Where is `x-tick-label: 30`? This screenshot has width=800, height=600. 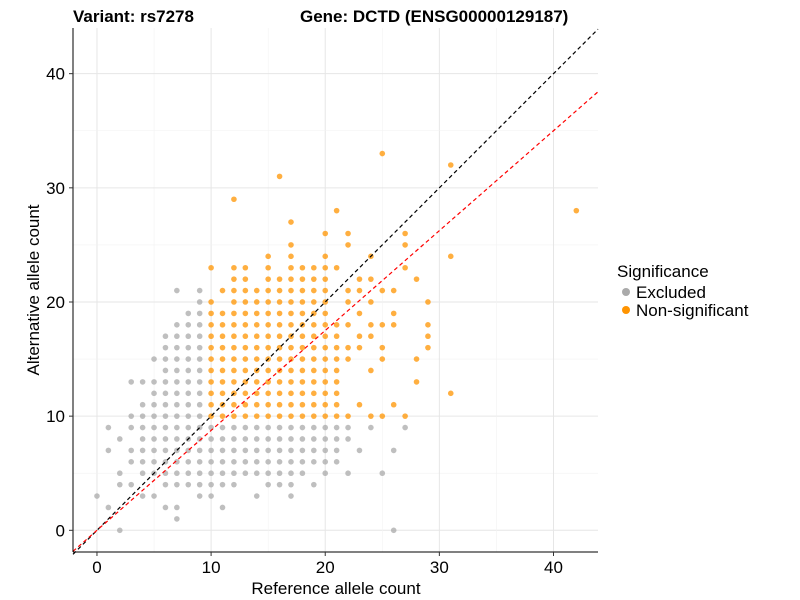 x-tick-label: 30 is located at coordinates (439, 567).